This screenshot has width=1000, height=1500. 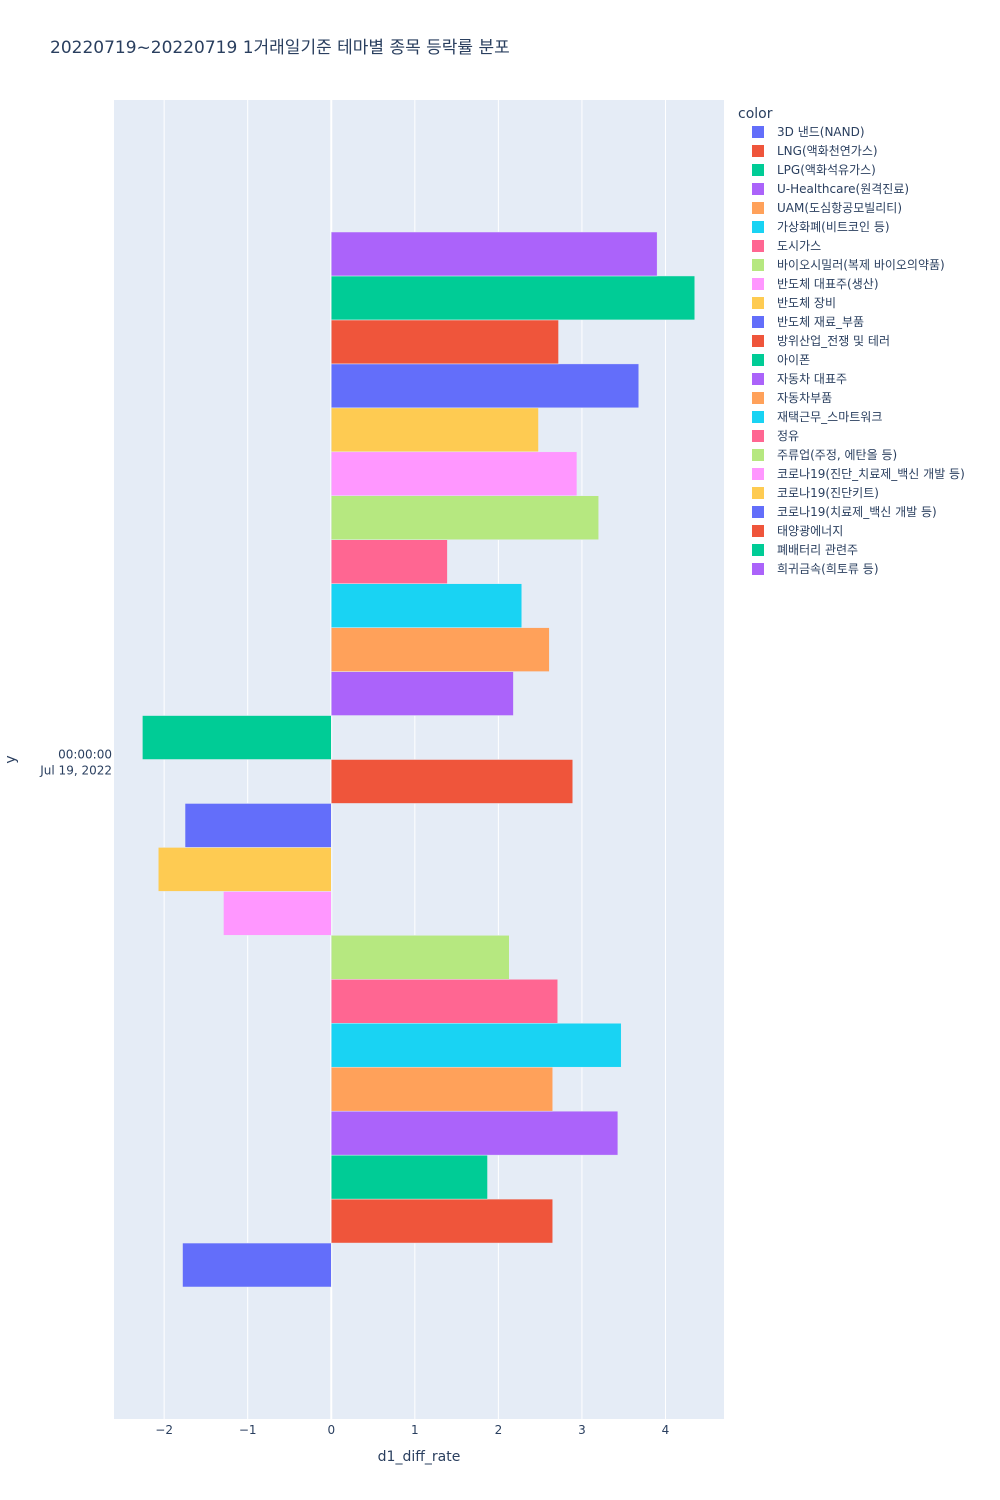 What do you see at coordinates (830, 189) in the screenshot?
I see `legend-item: U-Healthcare(원격진료)` at bounding box center [830, 189].